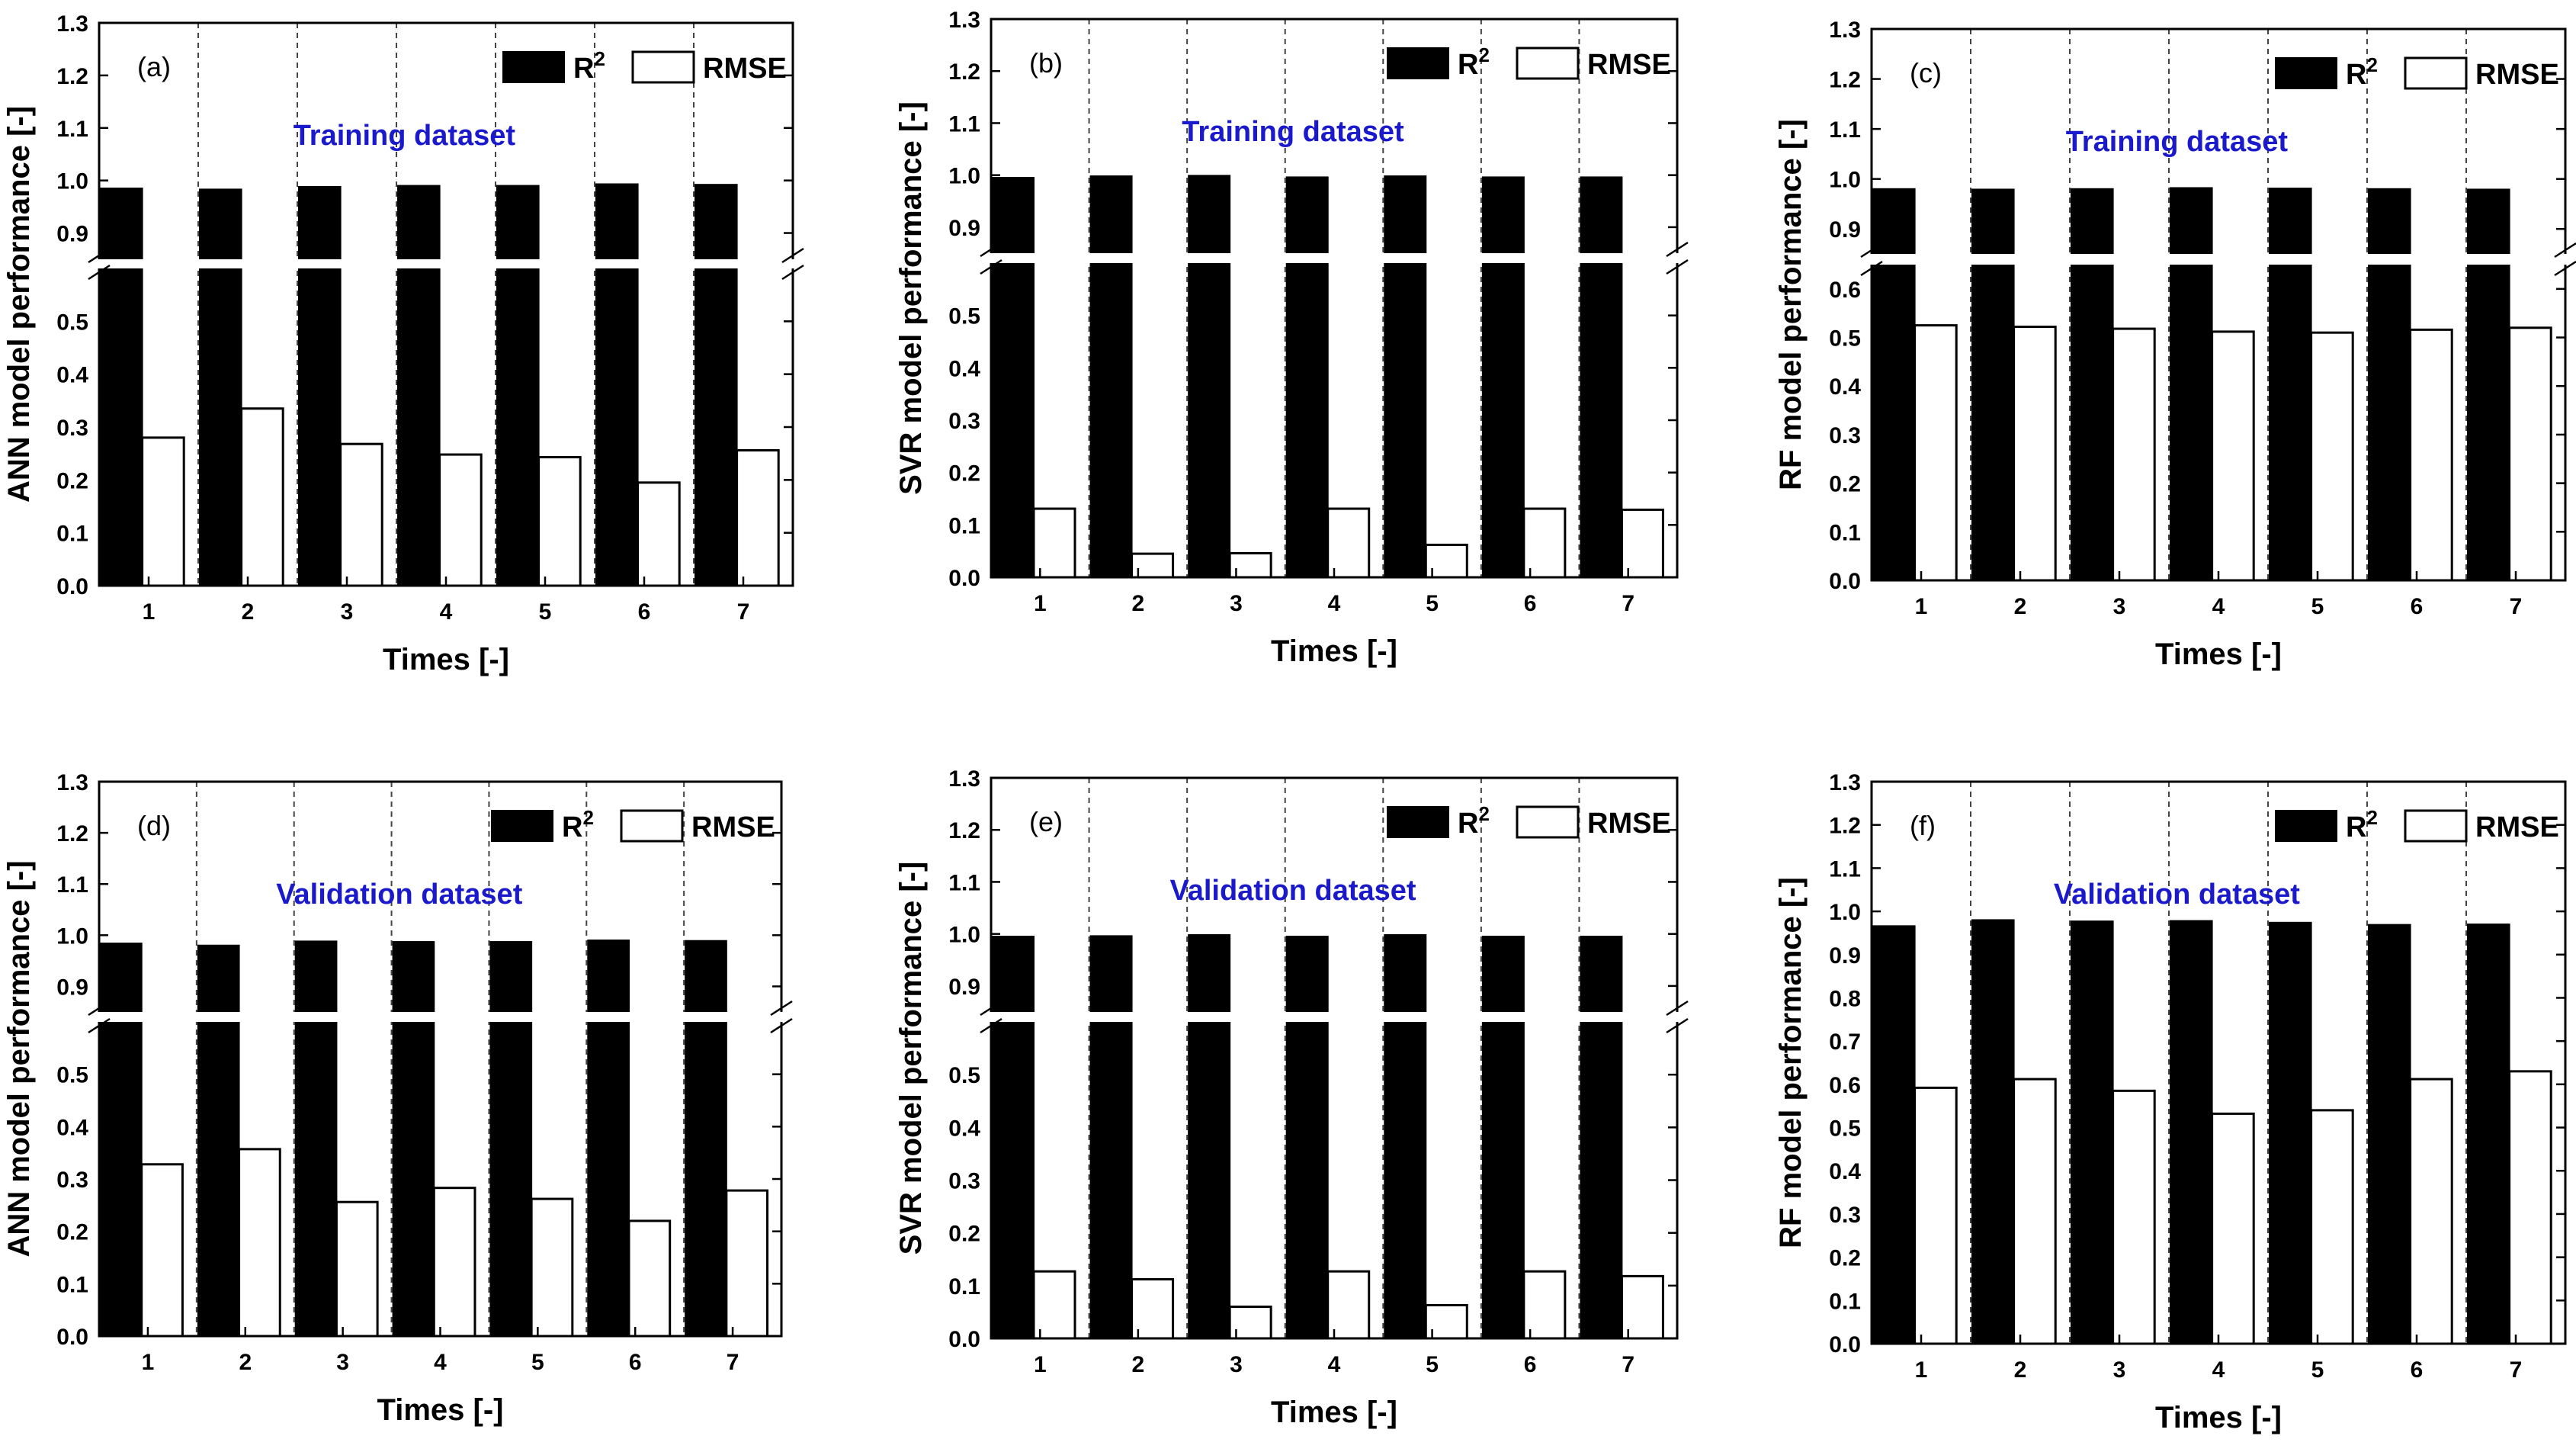 Image resolution: width=2576 pixels, height=1452 pixels. Describe the element at coordinates (154, 825) in the screenshot. I see `panel-label: (d)` at that location.